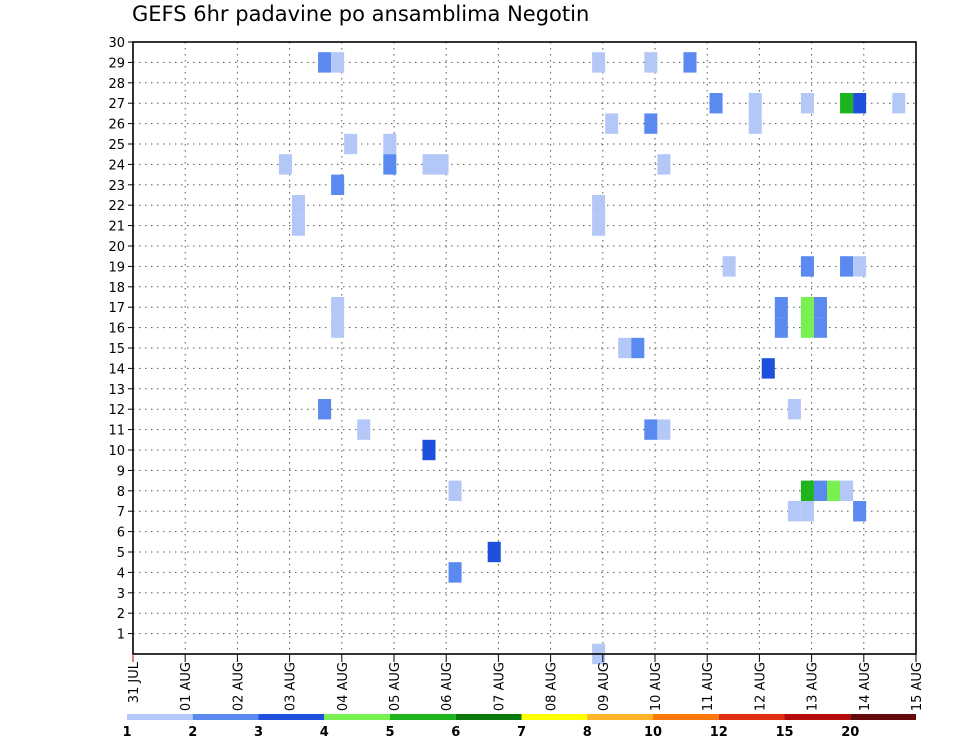  What do you see at coordinates (116, 308) in the screenshot?
I see `y-tick-label: 17` at bounding box center [116, 308].